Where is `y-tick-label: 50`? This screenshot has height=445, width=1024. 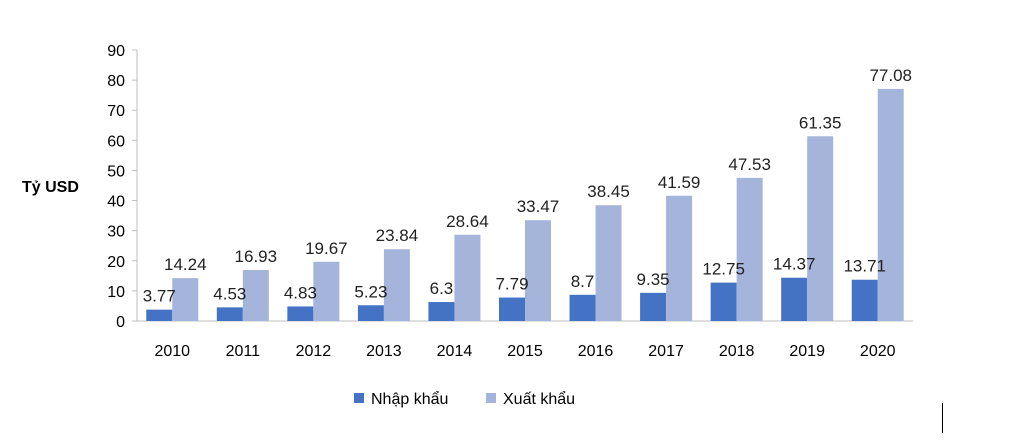
y-tick-label: 50 is located at coordinates (116, 171).